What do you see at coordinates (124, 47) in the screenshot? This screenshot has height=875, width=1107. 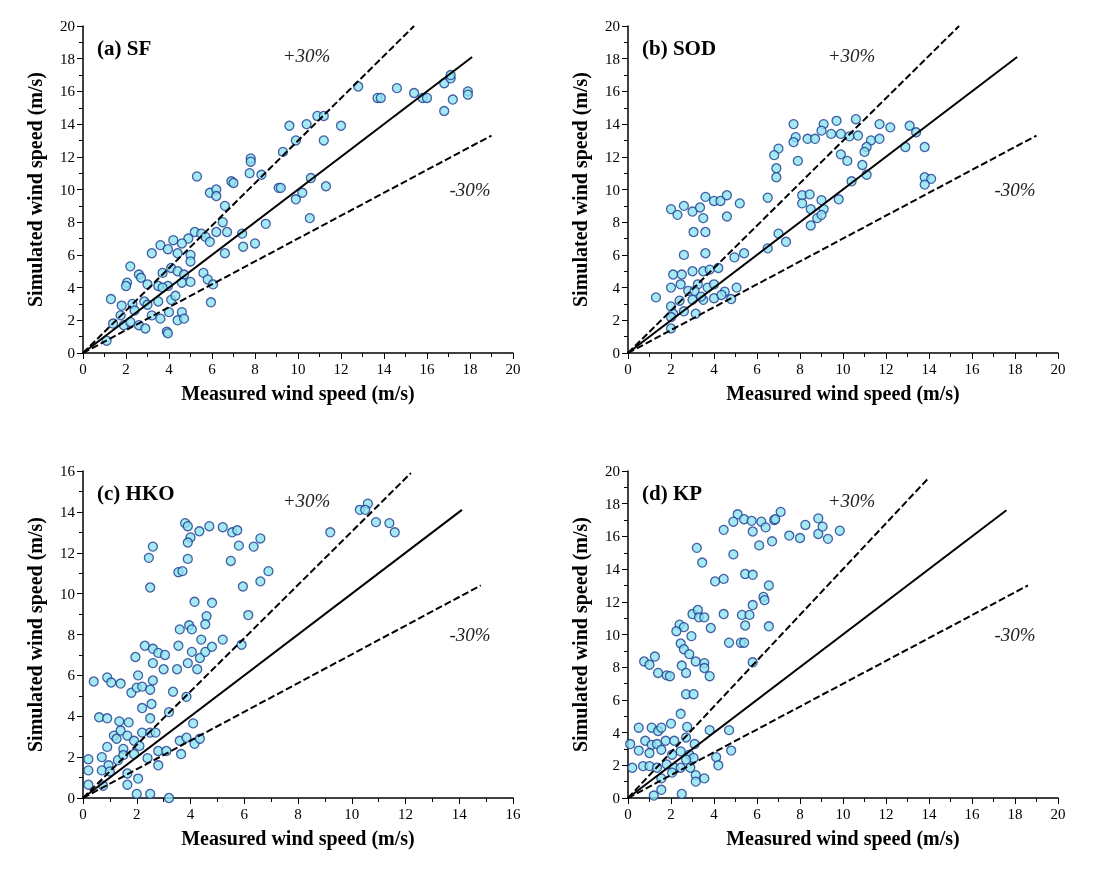 I see `text: (a) SF` at bounding box center [124, 47].